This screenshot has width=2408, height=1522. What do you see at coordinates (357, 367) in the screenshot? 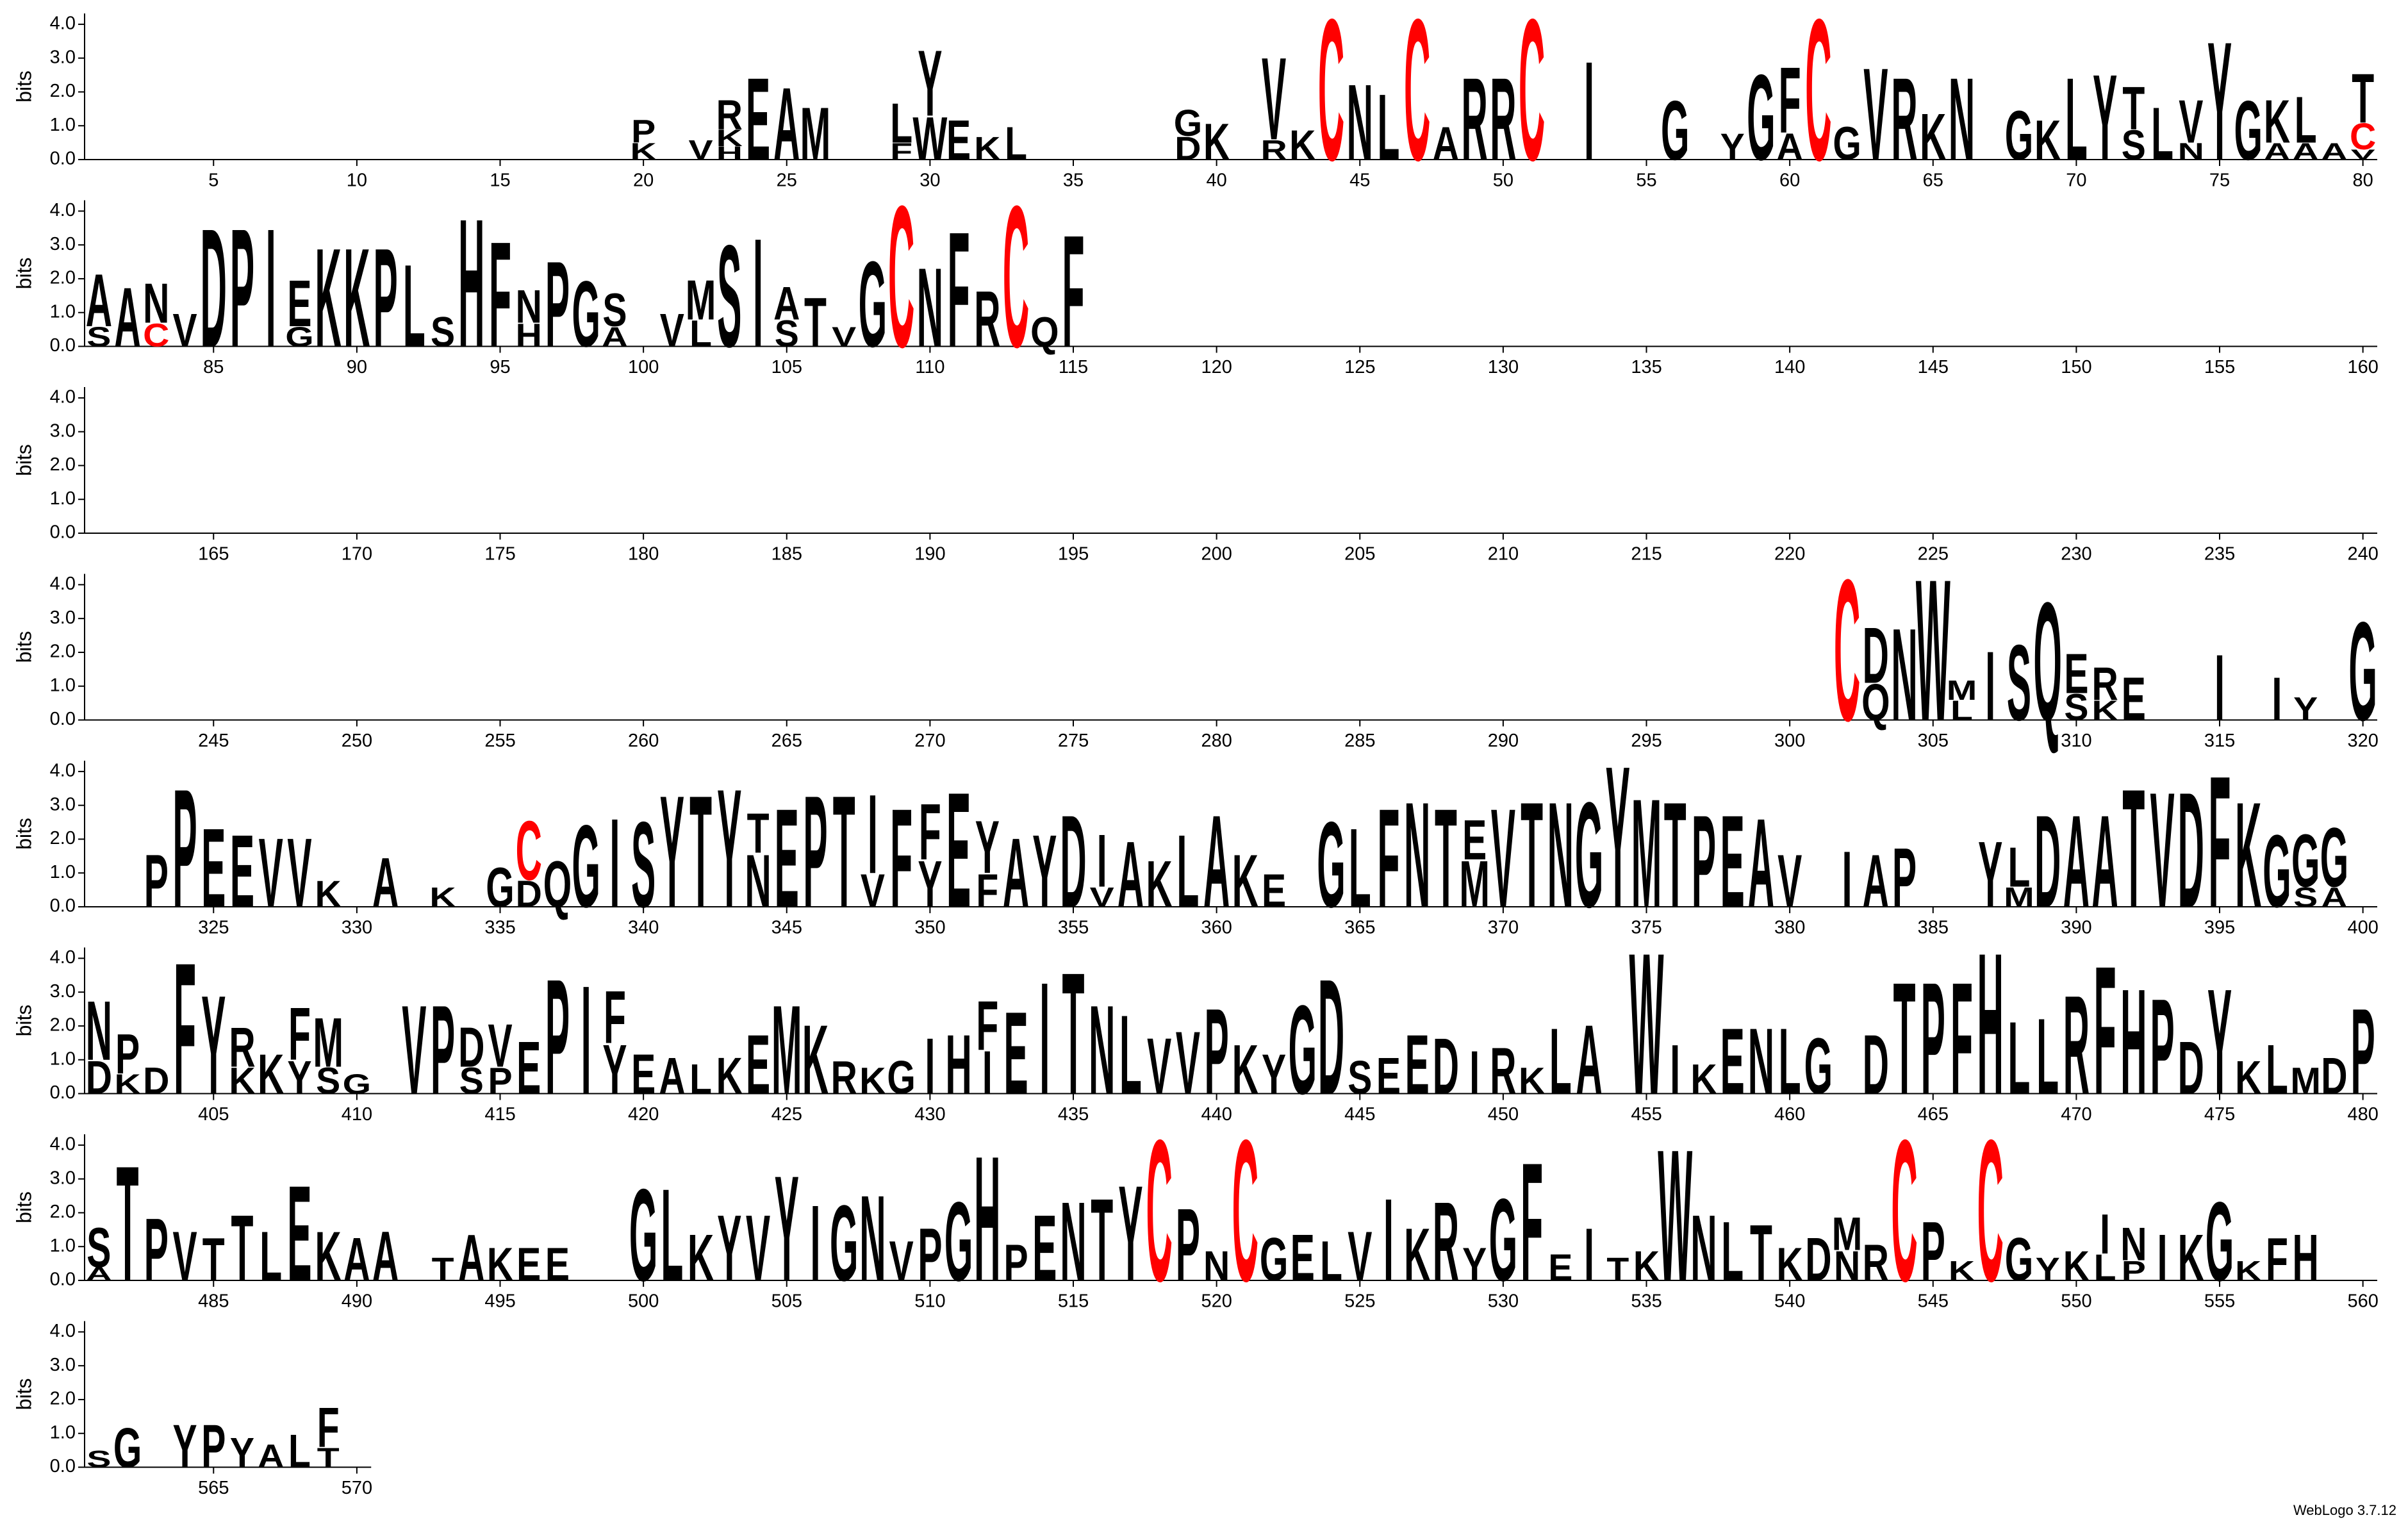
I see `x-tick-label: 90` at bounding box center [357, 367].